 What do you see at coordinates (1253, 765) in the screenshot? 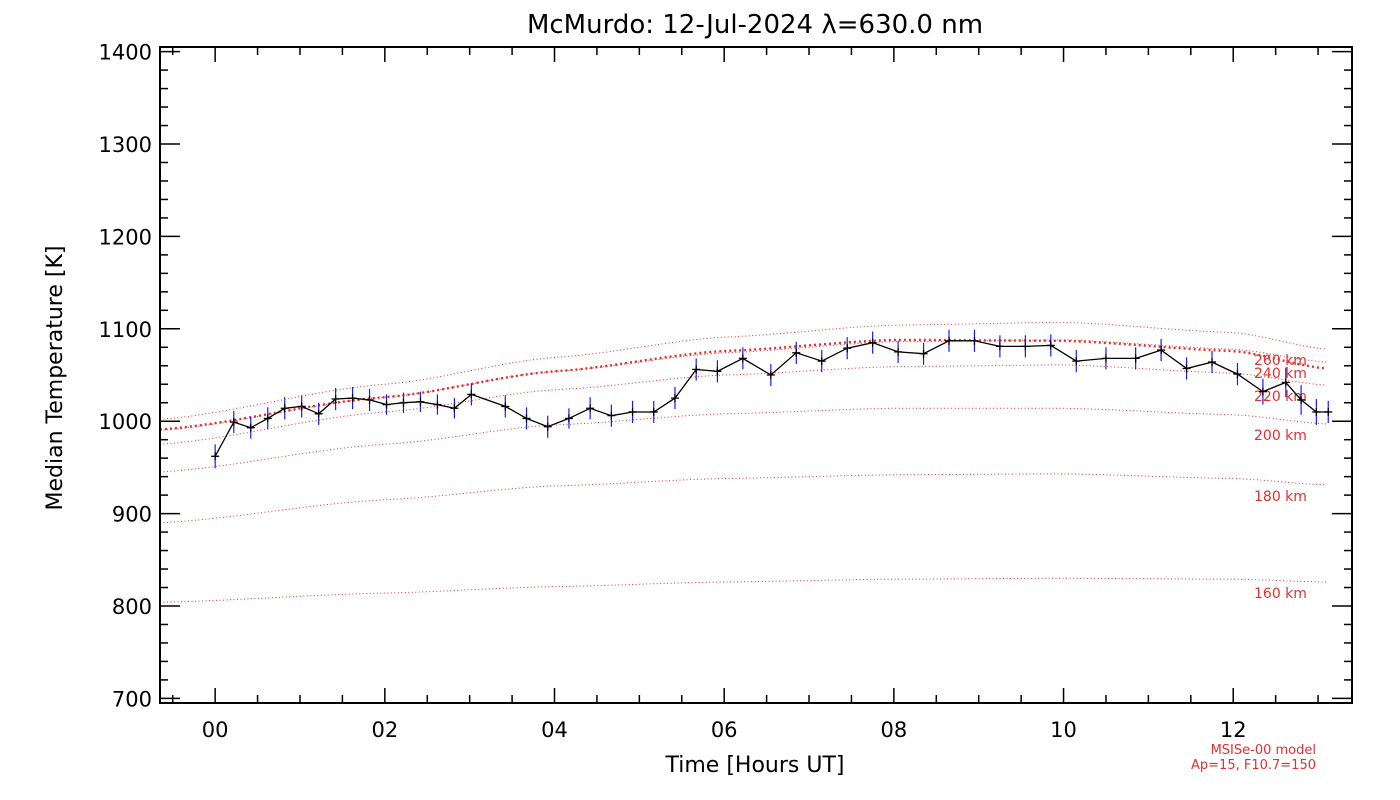
I see `model-note-line2: Ap=15, F10.7=150` at bounding box center [1253, 765].